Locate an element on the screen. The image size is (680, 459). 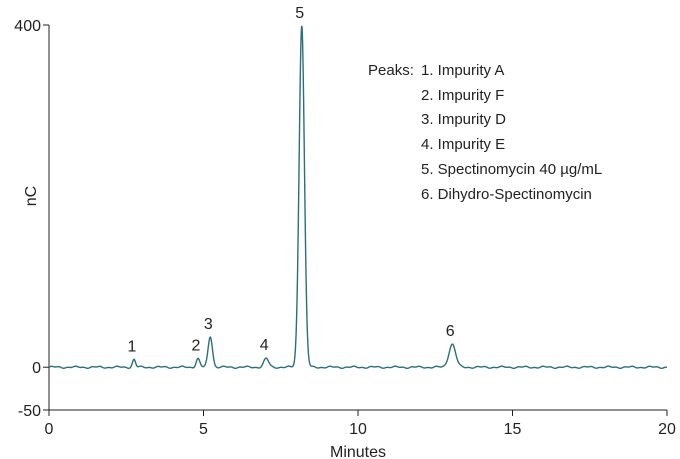
legend-entry-6: 6. Dihydro-Spectinomycin is located at coordinates (506, 194).